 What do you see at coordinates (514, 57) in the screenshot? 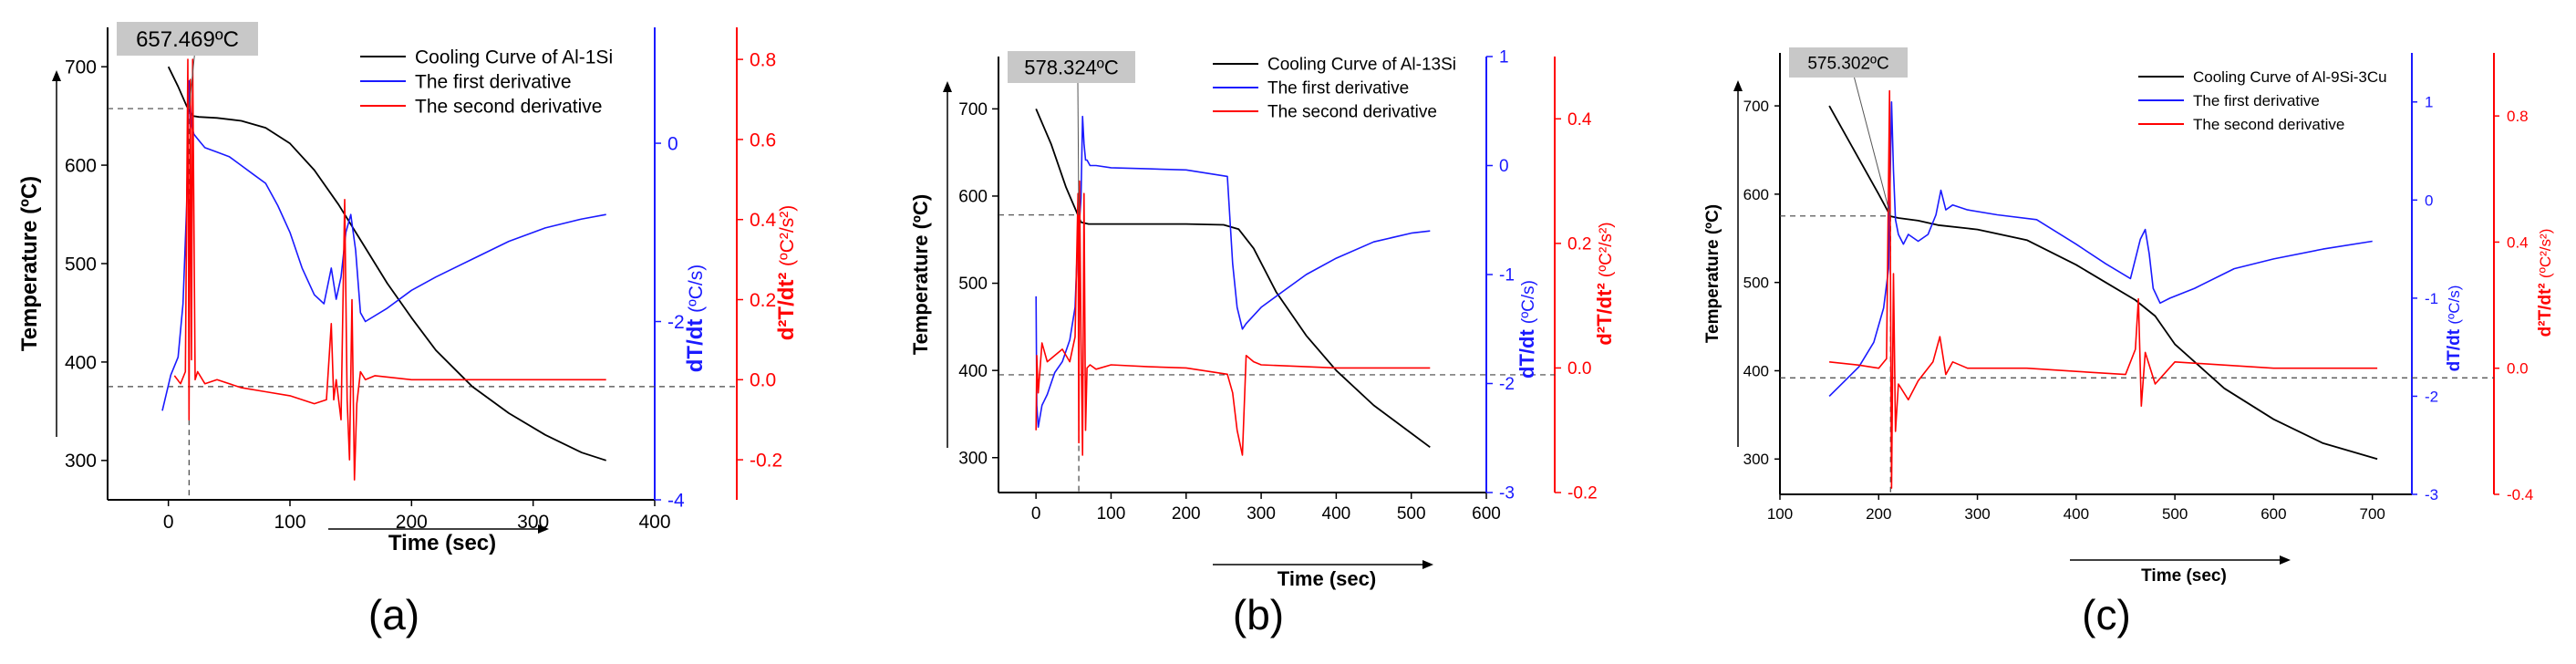
I see `legend-label: Cooling Curve of Al-1Si` at bounding box center [514, 57].